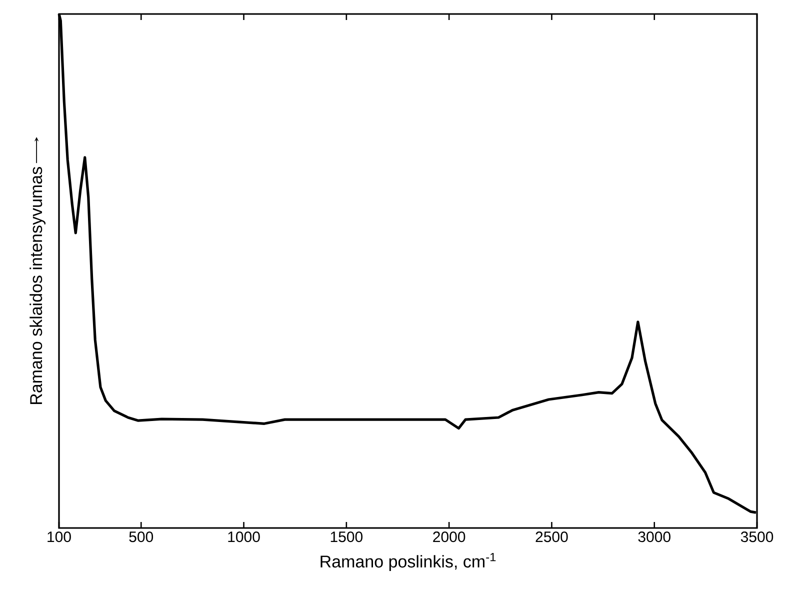  Describe the element at coordinates (141, 537) in the screenshot. I see `x-tick-label: 500` at that location.